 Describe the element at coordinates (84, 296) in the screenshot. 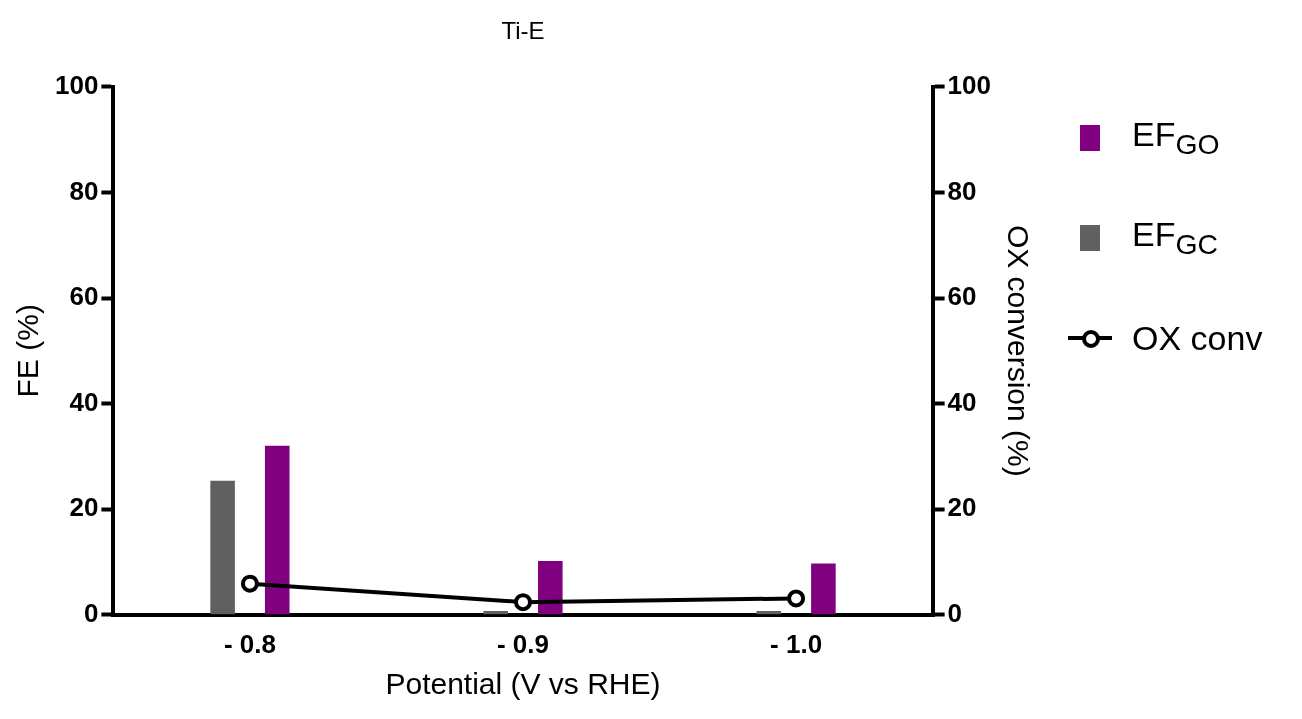

I see `y-tick-label: 60` at that location.